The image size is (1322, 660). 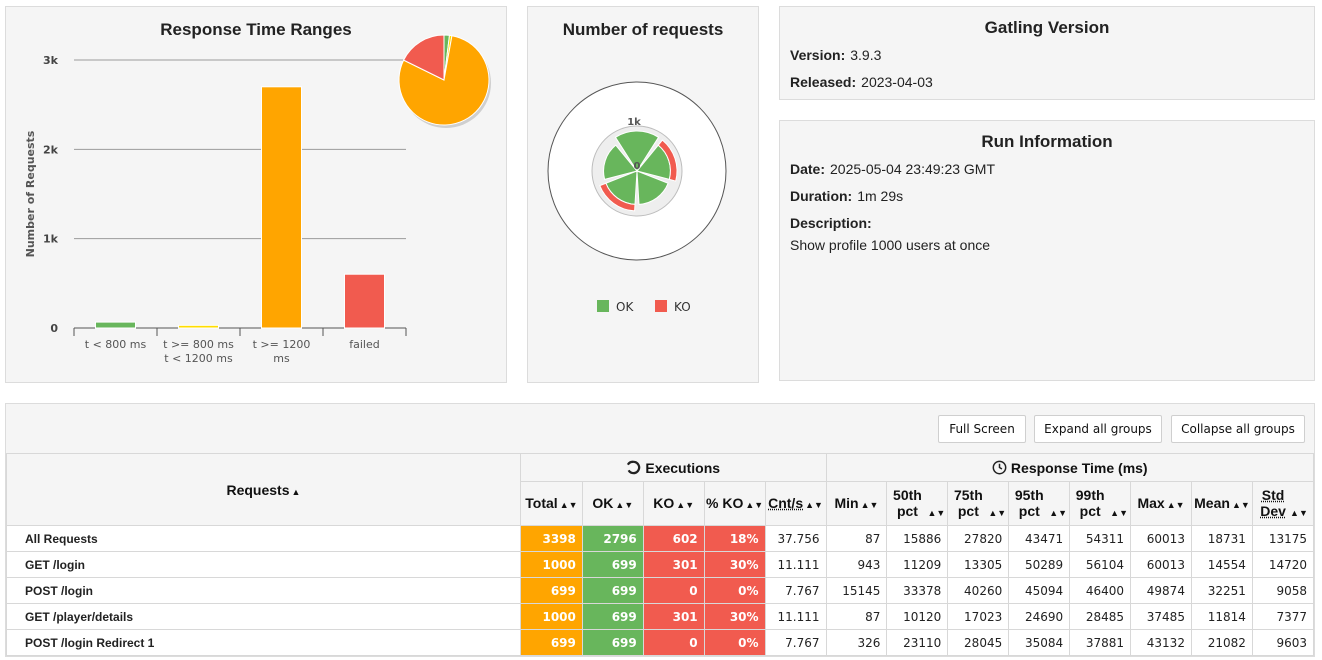 I want to click on version-label: Version:, so click(x=818, y=55).